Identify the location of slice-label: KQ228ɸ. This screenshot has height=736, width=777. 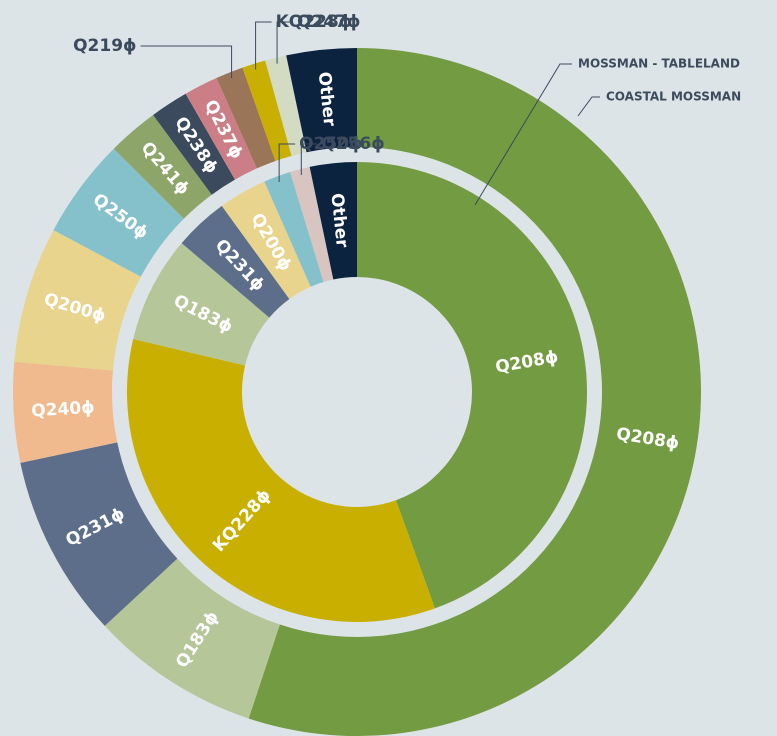
(314, 22).